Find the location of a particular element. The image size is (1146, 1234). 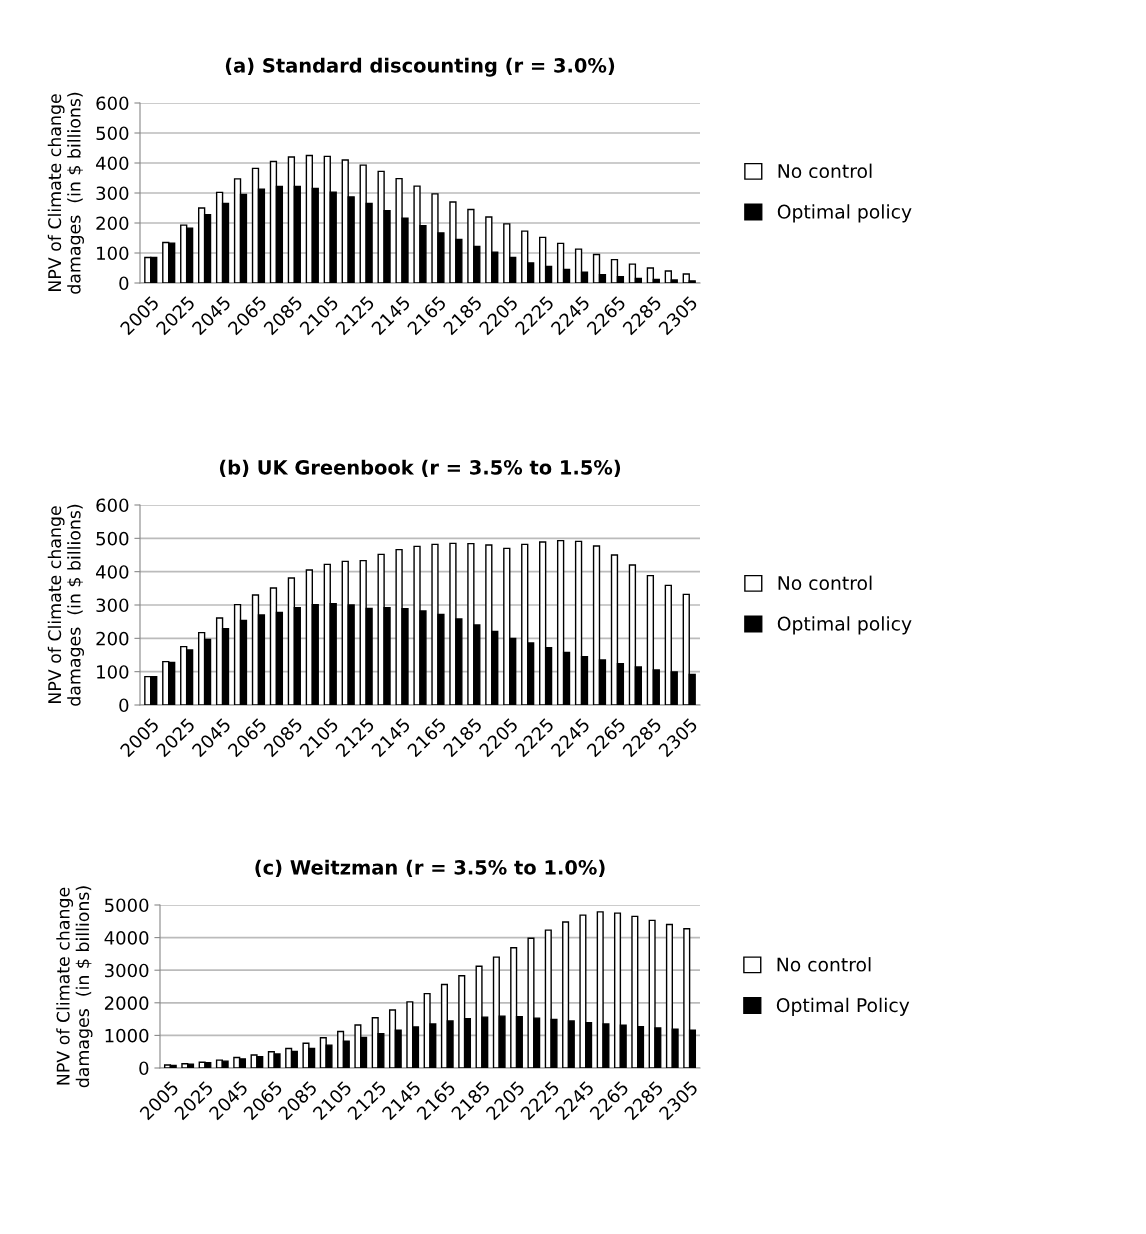

y-tick-label: 1000 is located at coordinates (127, 1035).